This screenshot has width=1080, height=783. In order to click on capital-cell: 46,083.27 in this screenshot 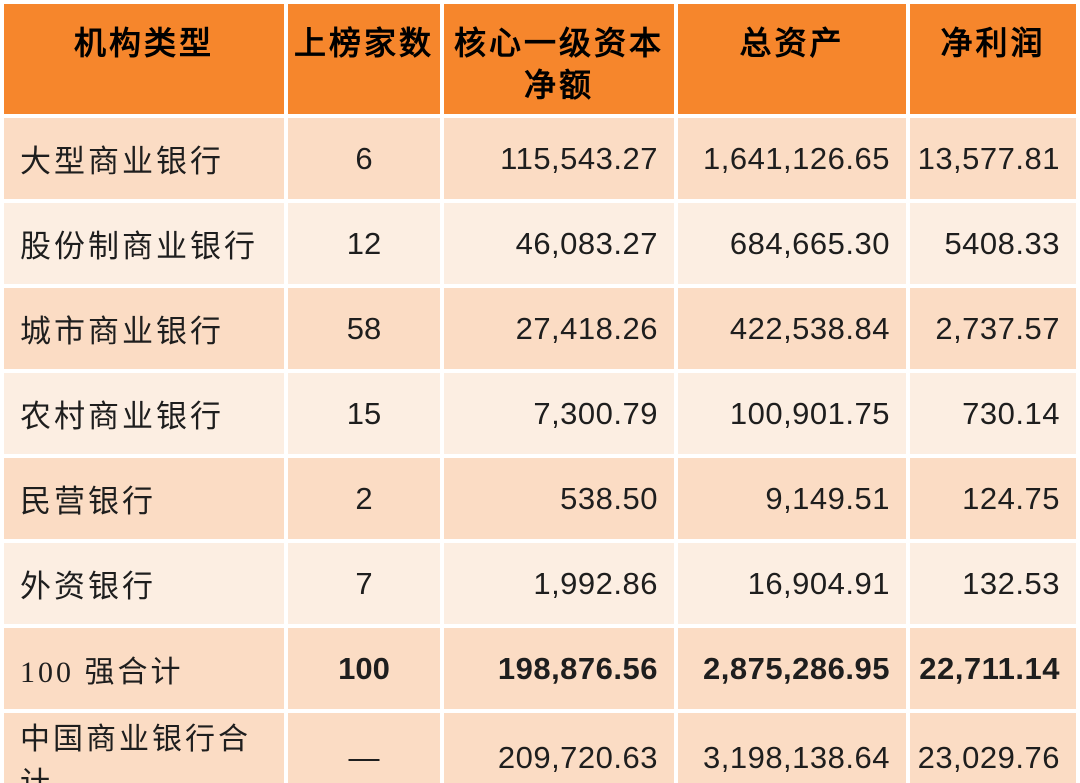, I will do `click(559, 243)`.